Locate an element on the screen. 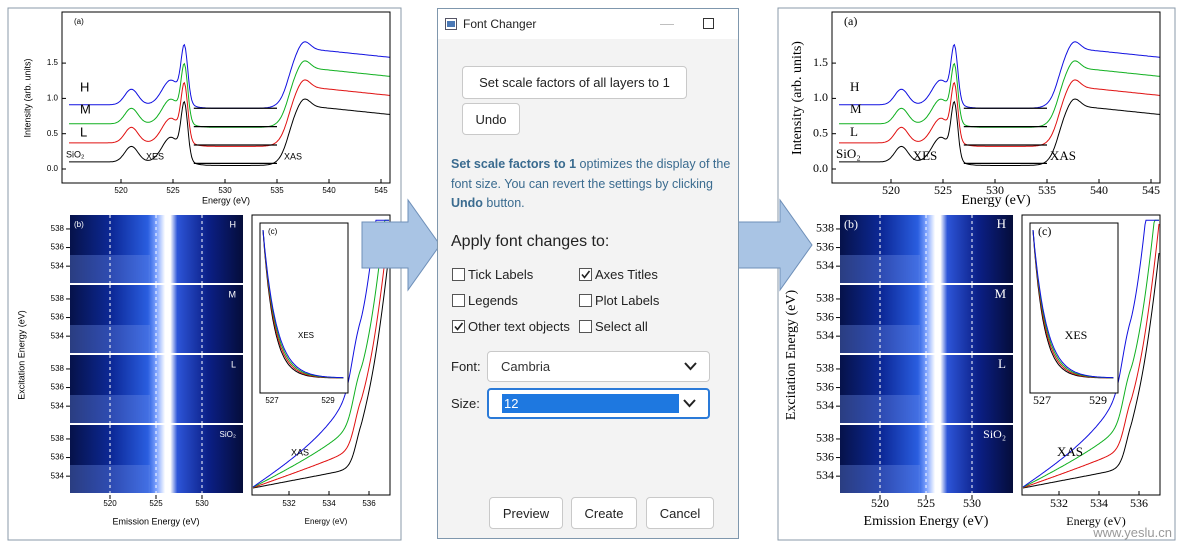 The image size is (1182, 548). y-tick-label: 0.5 is located at coordinates (53, 133).